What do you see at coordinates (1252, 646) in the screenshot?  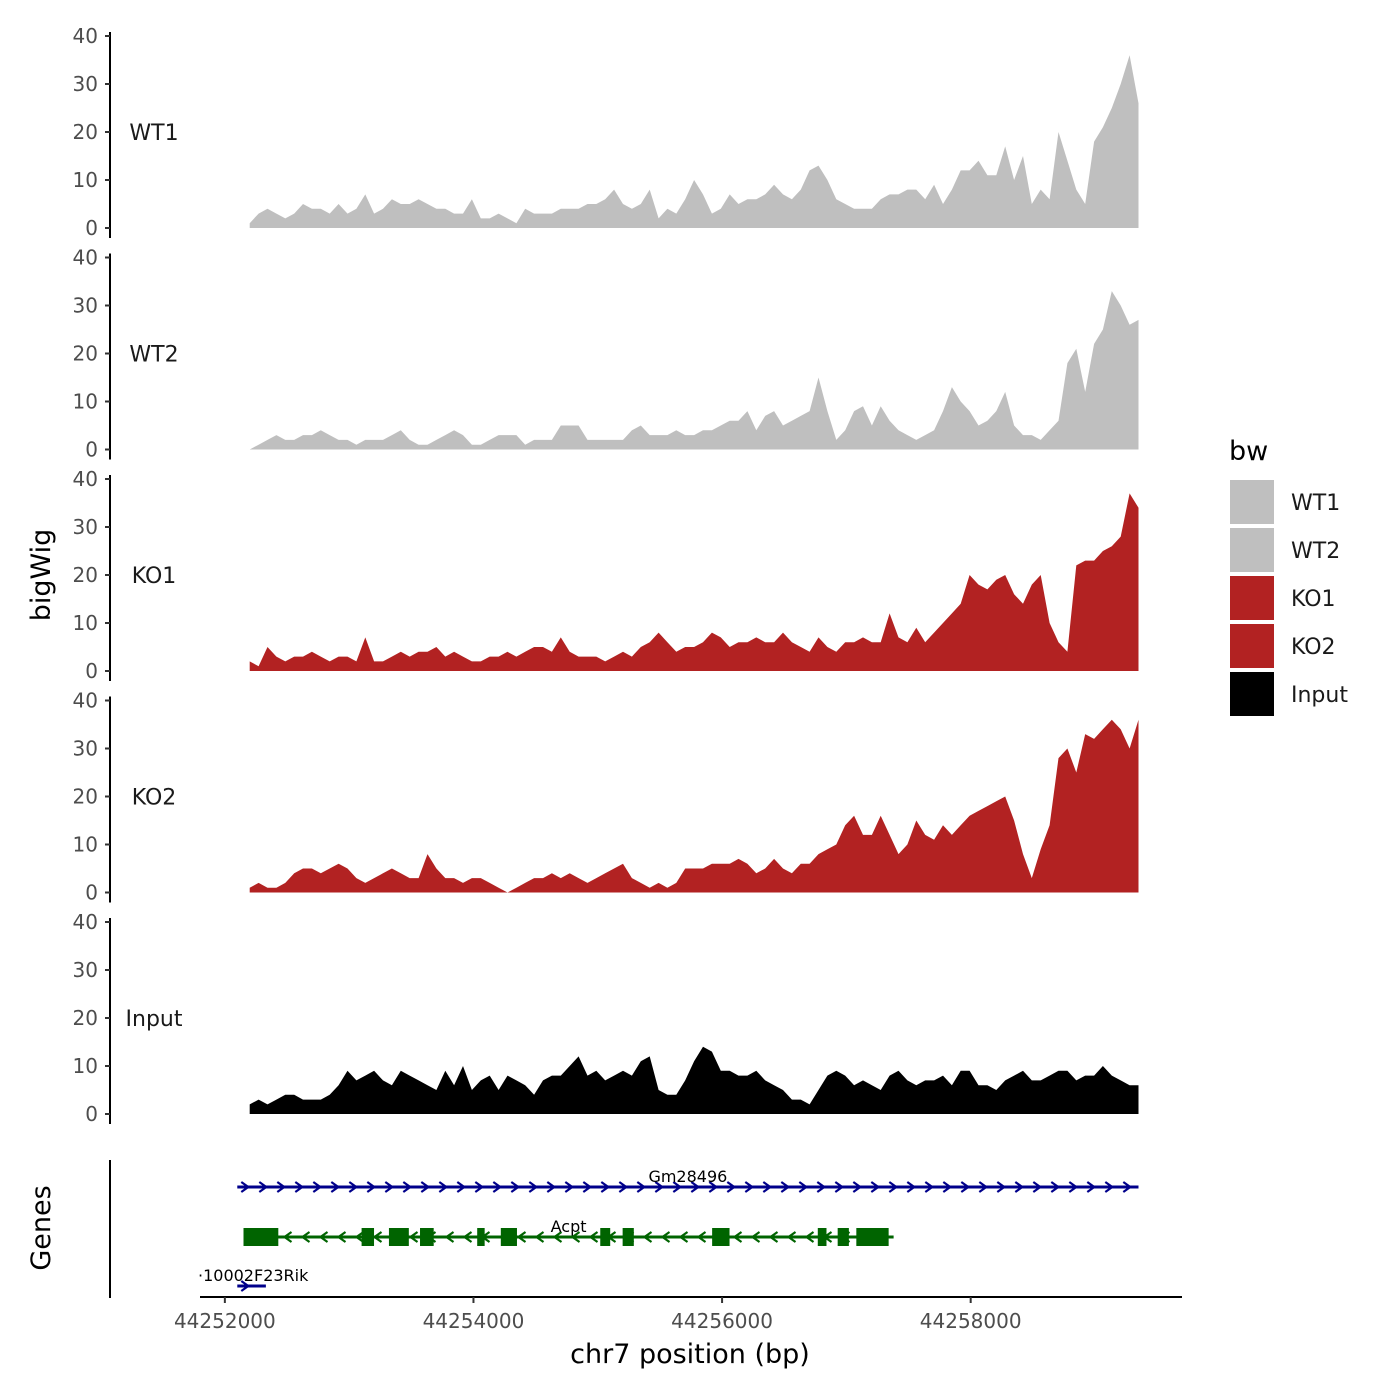 I see `legend-swatch-ko2` at bounding box center [1252, 646].